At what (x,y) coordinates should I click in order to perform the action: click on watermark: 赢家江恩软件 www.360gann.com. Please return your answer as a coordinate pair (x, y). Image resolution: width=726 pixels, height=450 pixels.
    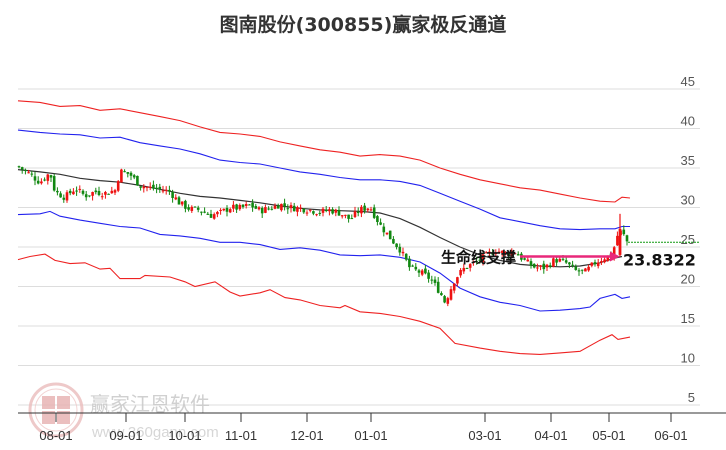
    Looking at the image, I should click on (123, 411).